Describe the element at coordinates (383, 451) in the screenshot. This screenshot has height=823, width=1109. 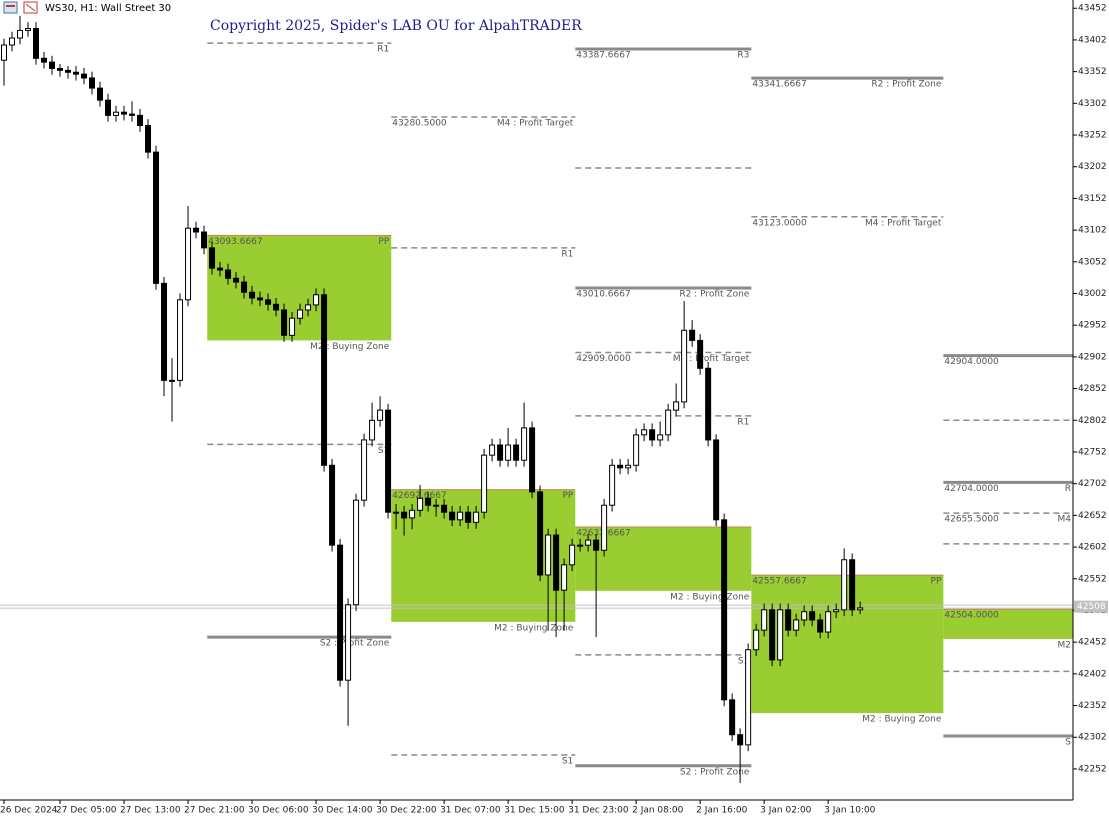
I see `level-tag: S1` at that location.